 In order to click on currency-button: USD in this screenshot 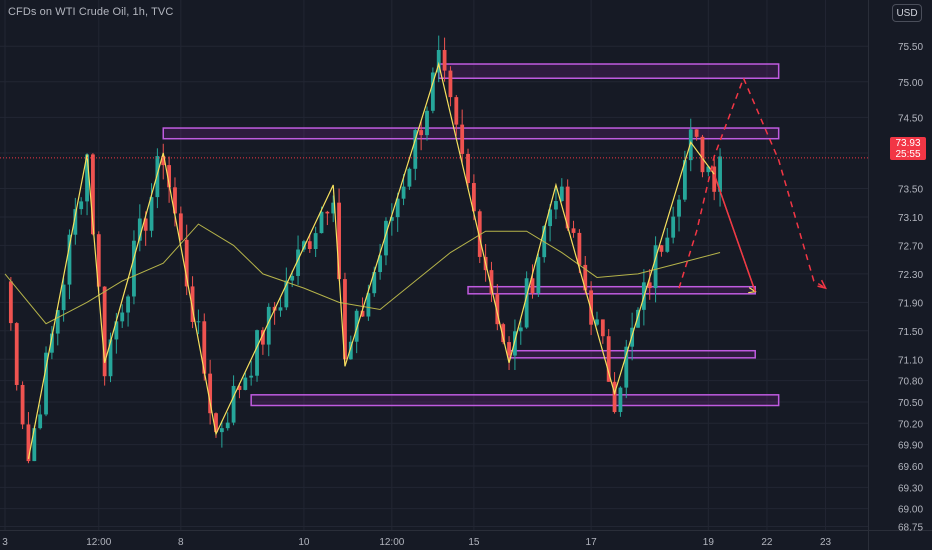, I will do `click(907, 13)`.